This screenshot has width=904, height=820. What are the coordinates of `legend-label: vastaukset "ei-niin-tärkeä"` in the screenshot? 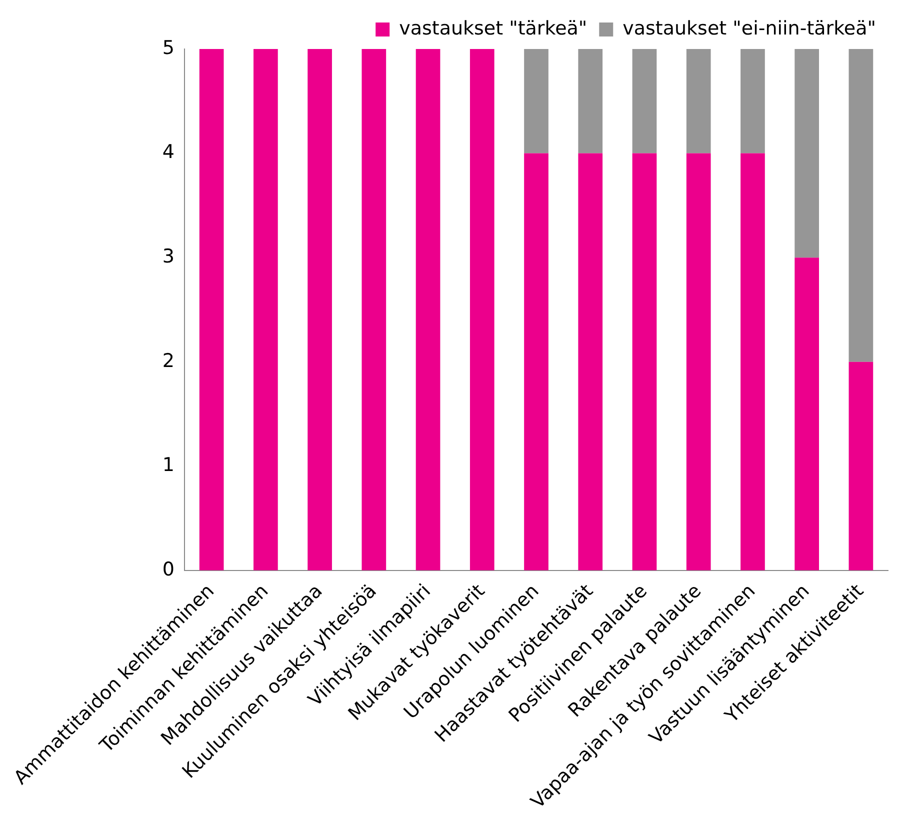 It's located at (749, 28).